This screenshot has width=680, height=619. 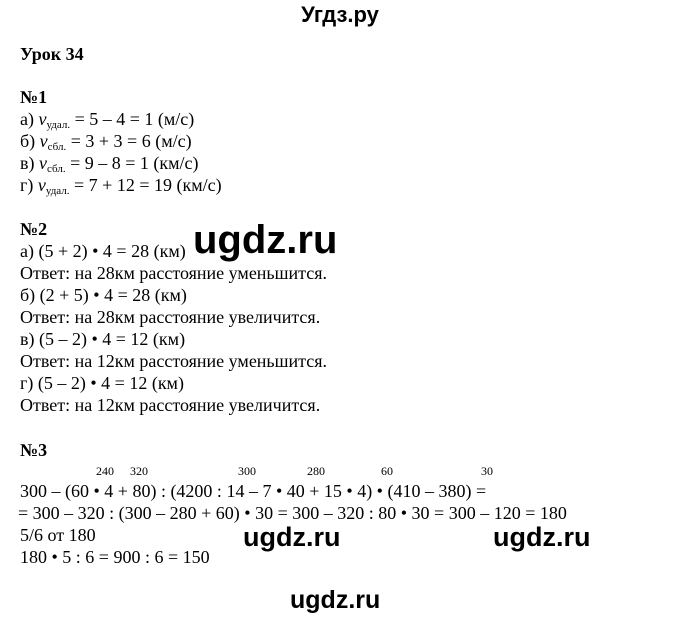 What do you see at coordinates (107, 120) in the screenshot?
I see `task1-line: а) vудал. = 5 – 4 = 1 (м/с)` at bounding box center [107, 120].